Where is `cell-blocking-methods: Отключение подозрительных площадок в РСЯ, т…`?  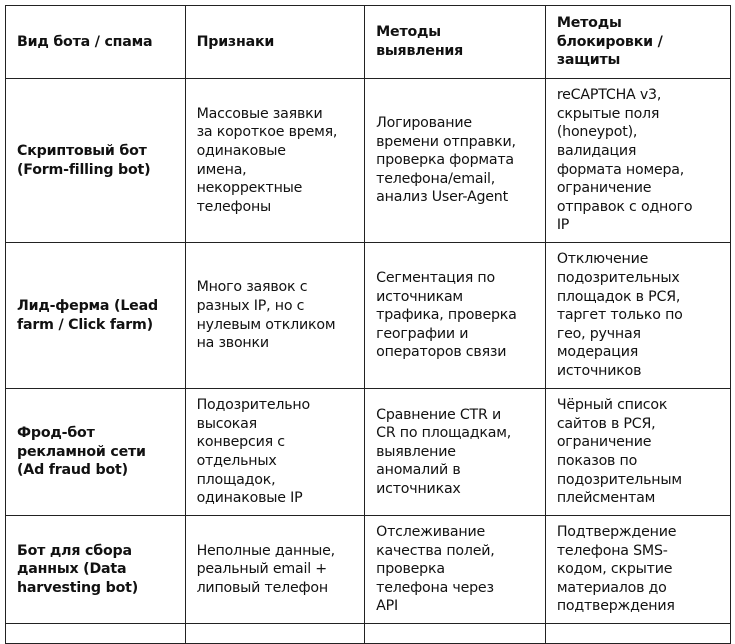
cell-blocking-methods: Отключение подозрительных площадок в РСЯ, т… is located at coordinates (638, 315).